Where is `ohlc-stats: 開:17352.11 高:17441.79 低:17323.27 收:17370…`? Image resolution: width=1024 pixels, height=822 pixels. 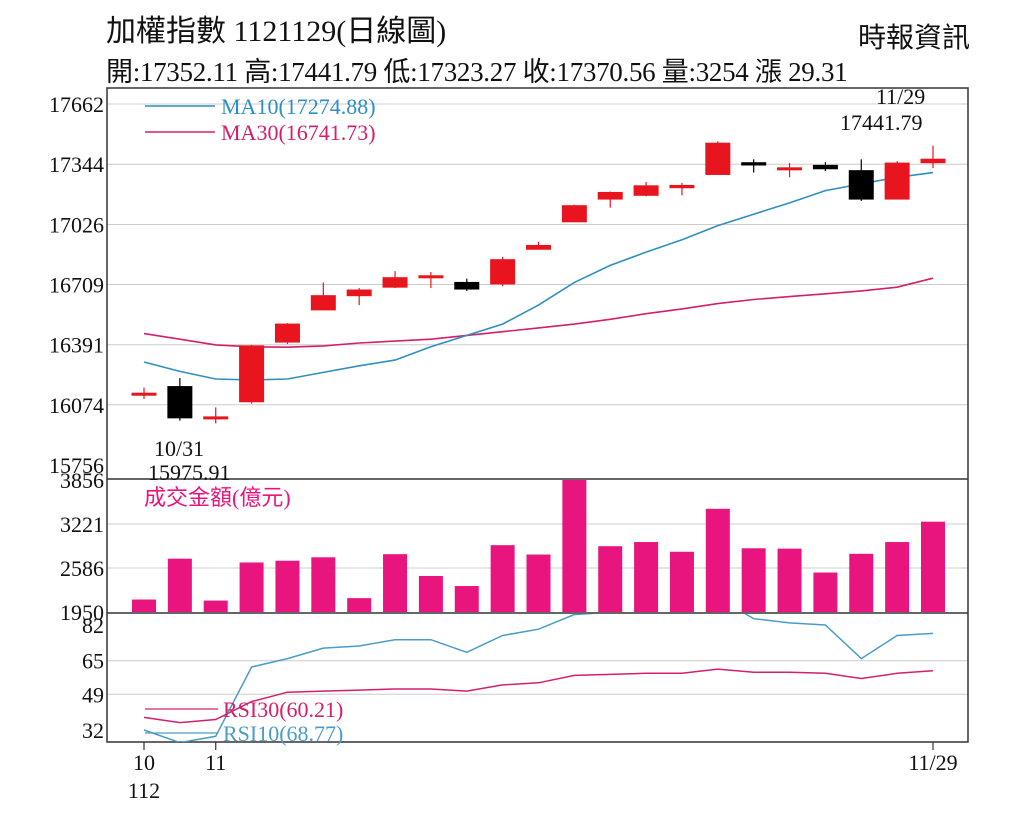
ohlc-stats: 開:17352.11 高:17441.79 低:17323.27 收:17370… is located at coordinates (477, 72).